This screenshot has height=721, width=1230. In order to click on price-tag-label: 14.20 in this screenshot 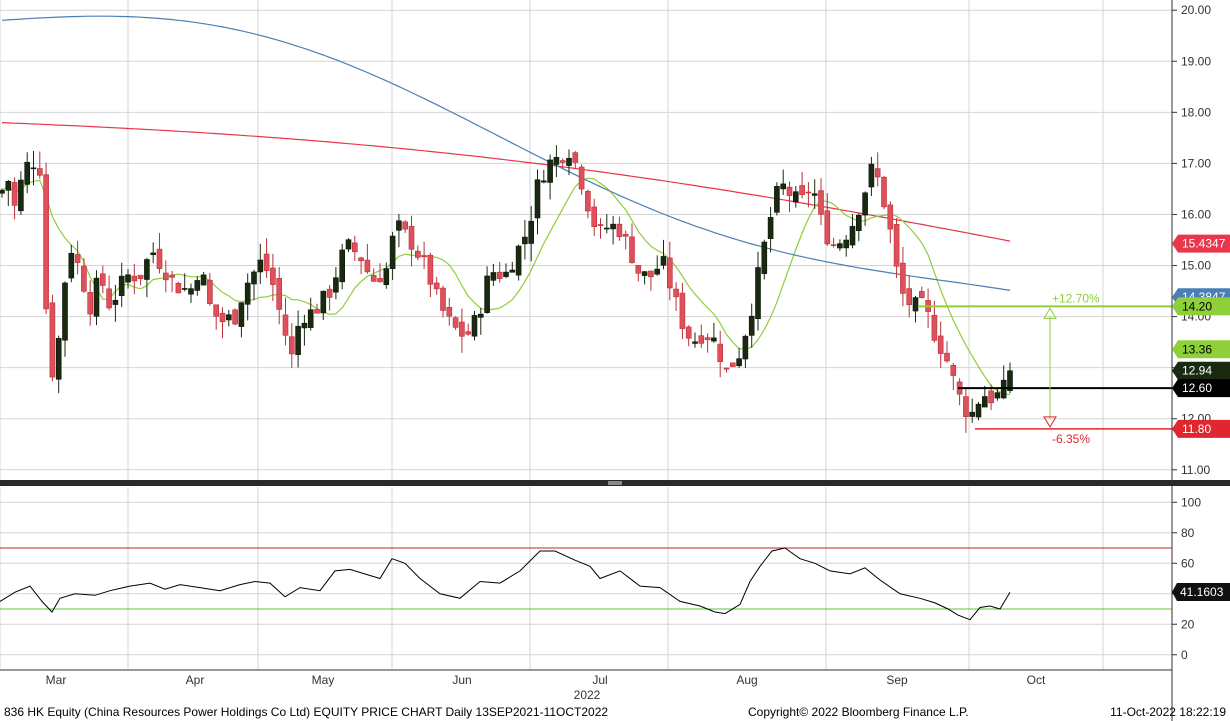, I will do `click(1197, 306)`.